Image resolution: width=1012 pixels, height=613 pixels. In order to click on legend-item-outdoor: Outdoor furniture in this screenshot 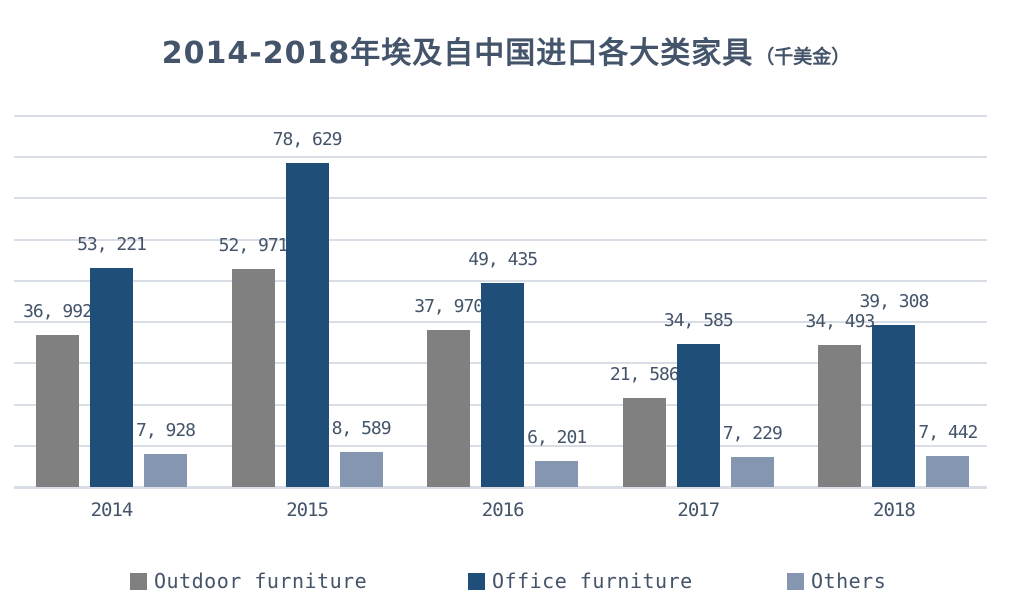, I will do `click(248, 581)`.